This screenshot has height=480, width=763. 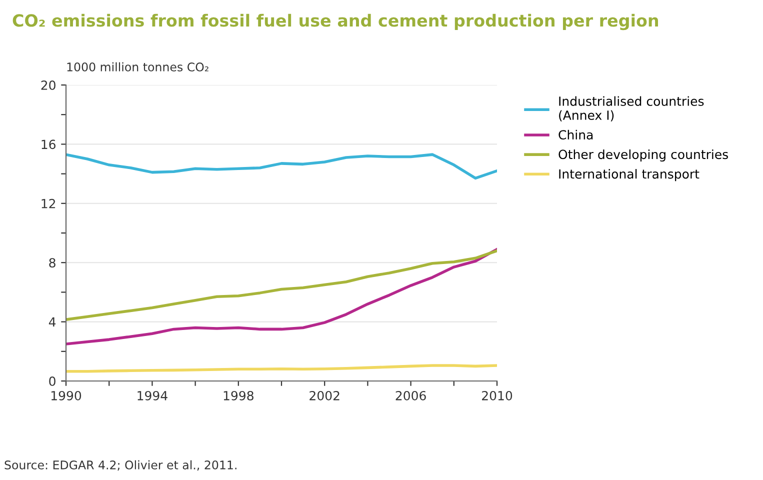 I want to click on y-axis-title: 1000 million tonnes CO₂, so click(x=137, y=67).